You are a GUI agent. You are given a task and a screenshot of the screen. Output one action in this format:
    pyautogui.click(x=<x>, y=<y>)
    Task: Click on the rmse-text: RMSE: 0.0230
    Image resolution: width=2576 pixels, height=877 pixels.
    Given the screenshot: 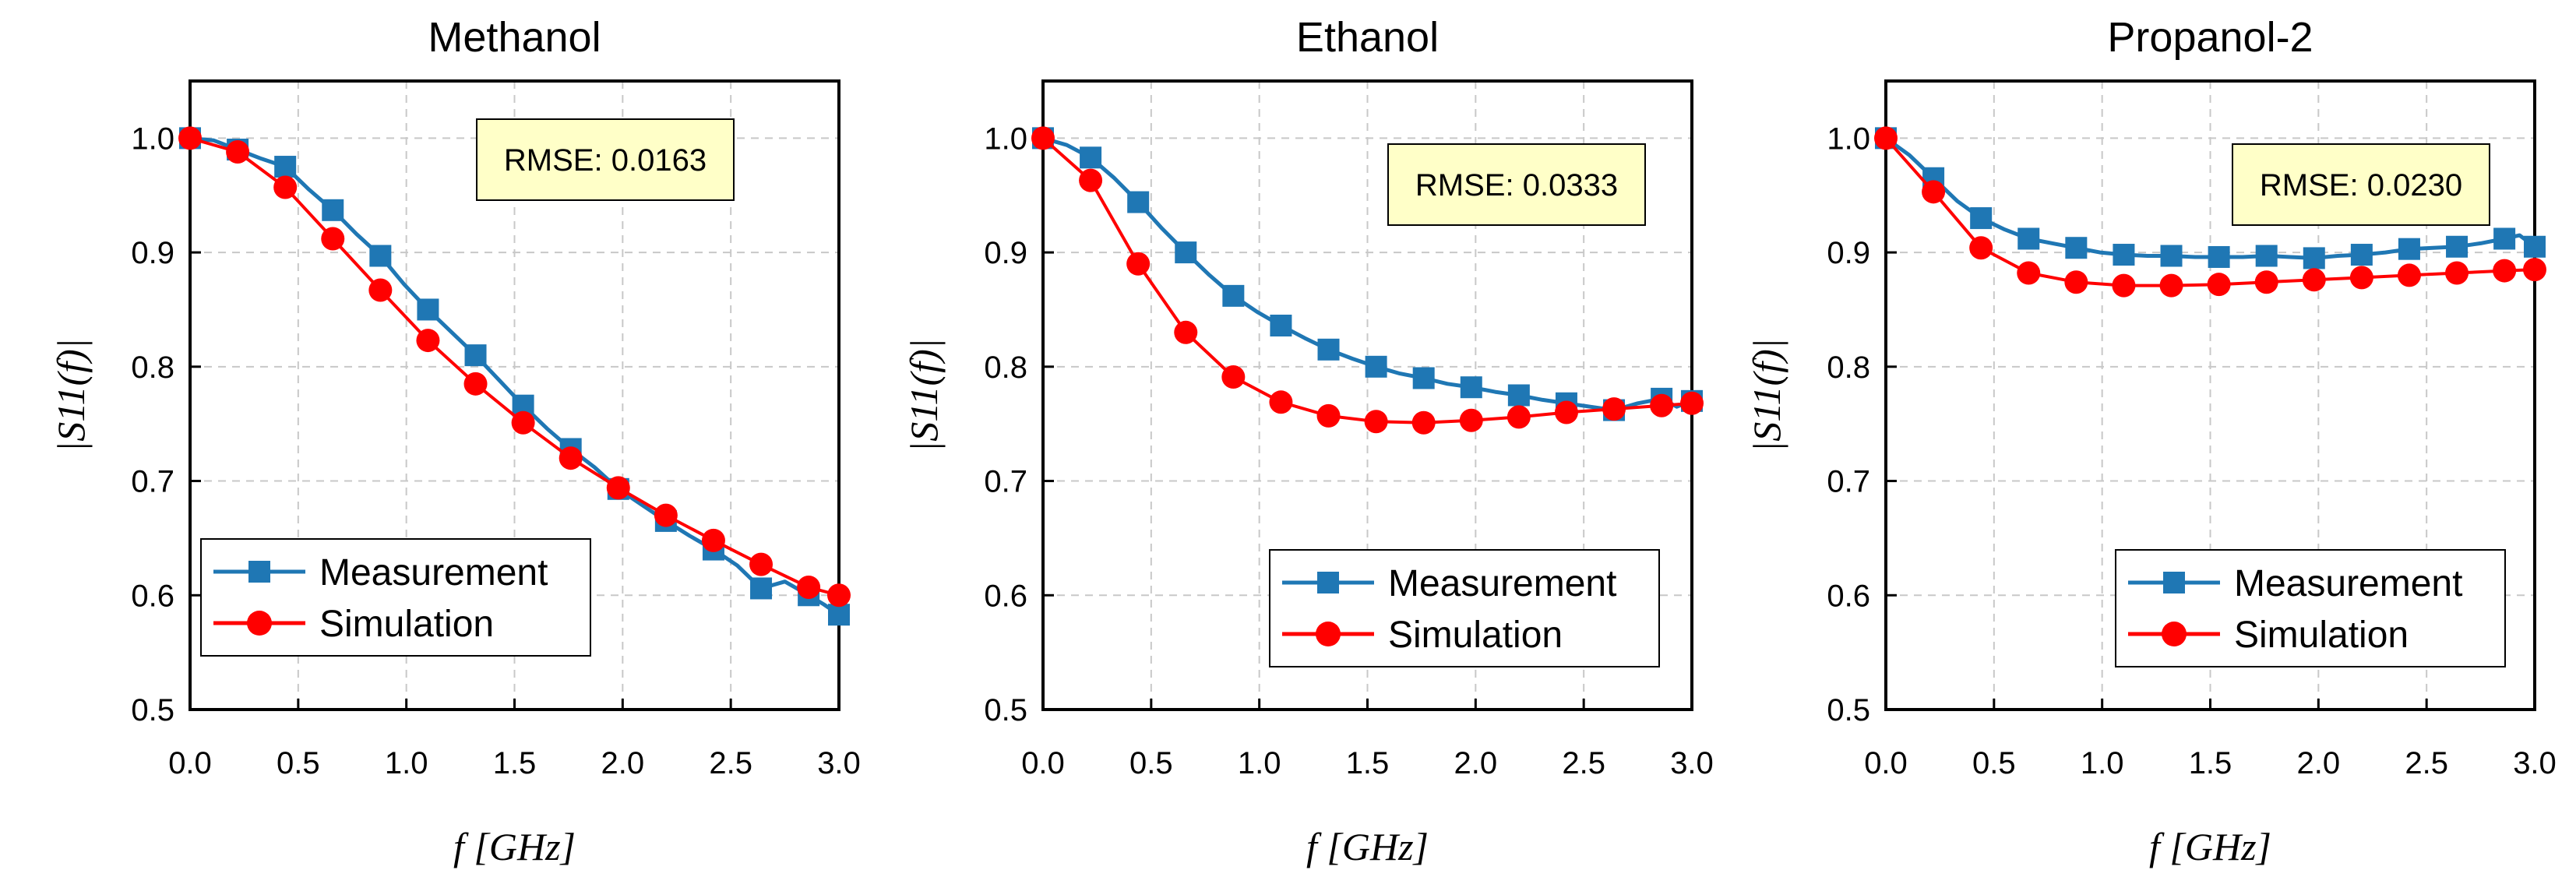 What is the action you would take?
    pyautogui.click(x=2361, y=185)
    